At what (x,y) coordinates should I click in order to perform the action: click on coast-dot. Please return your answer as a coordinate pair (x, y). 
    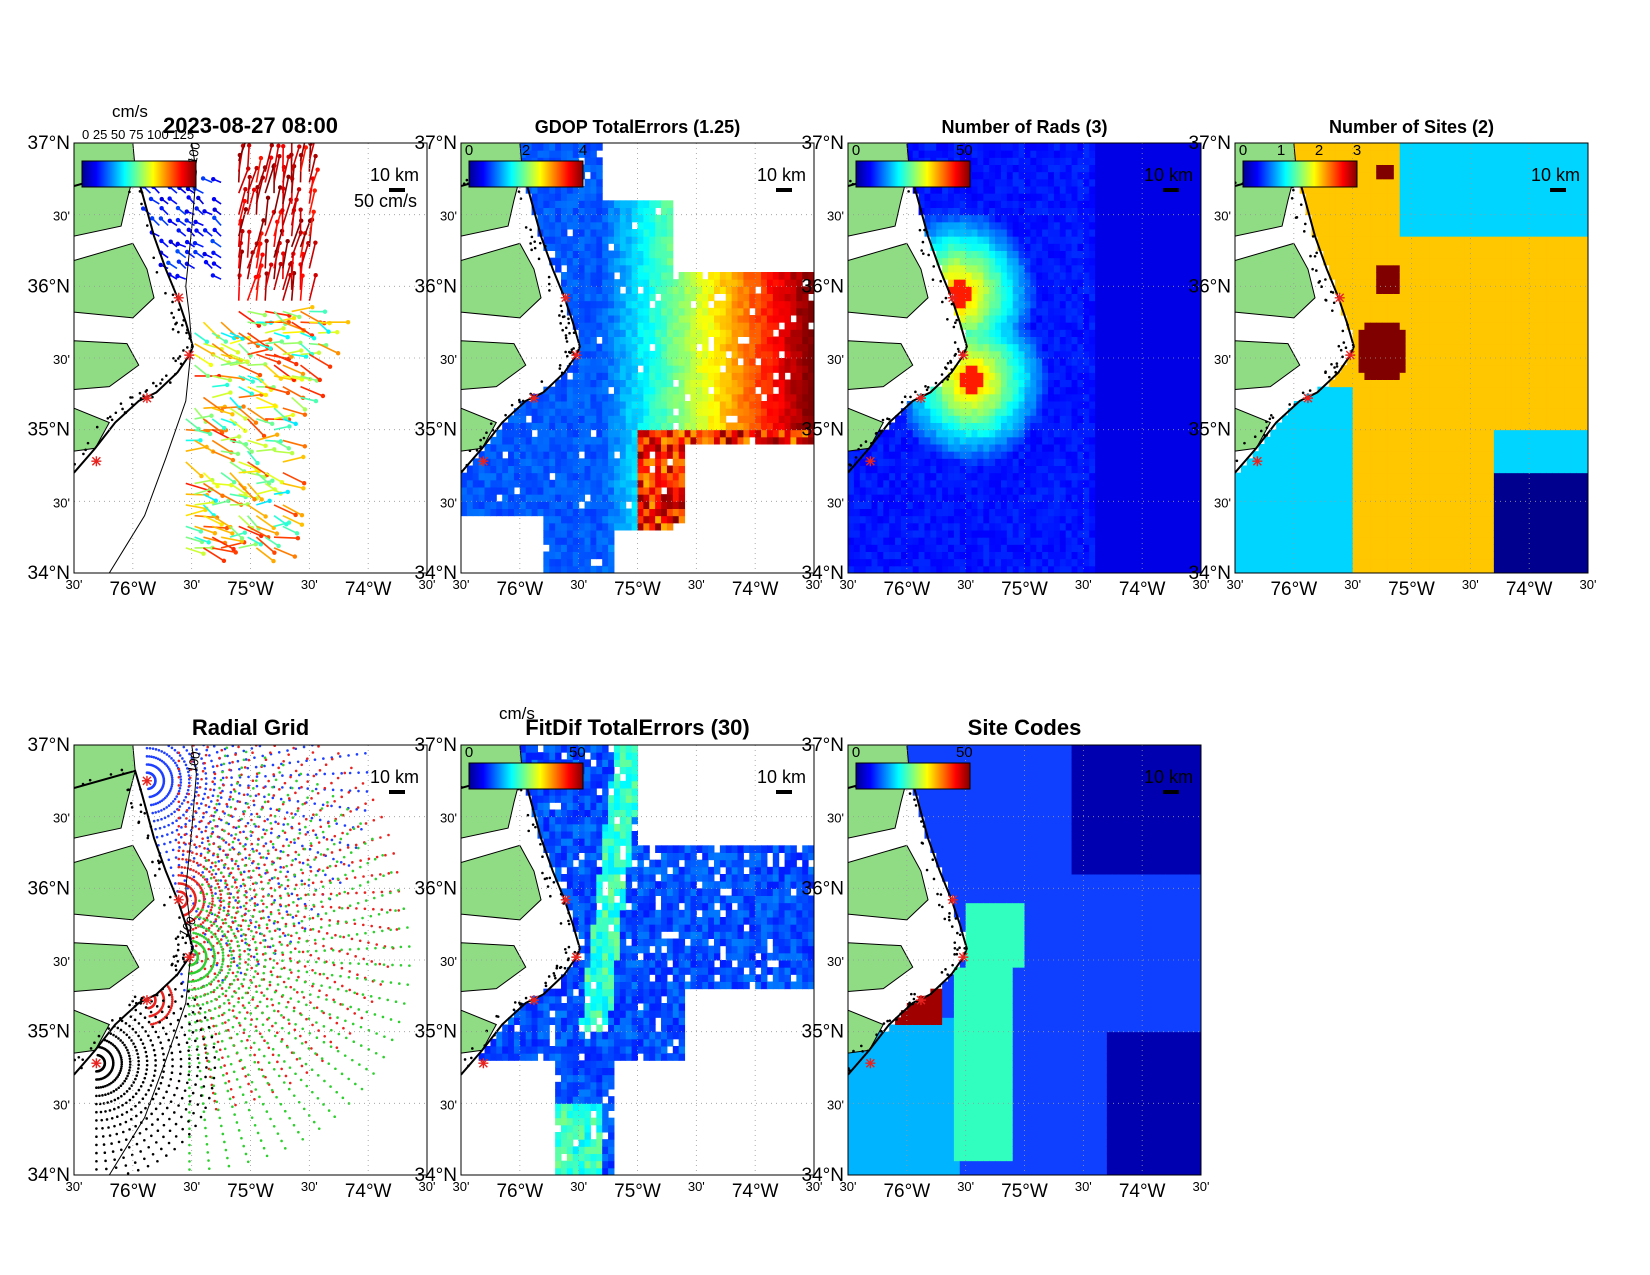
    Looking at the image, I should click on (171, 313).